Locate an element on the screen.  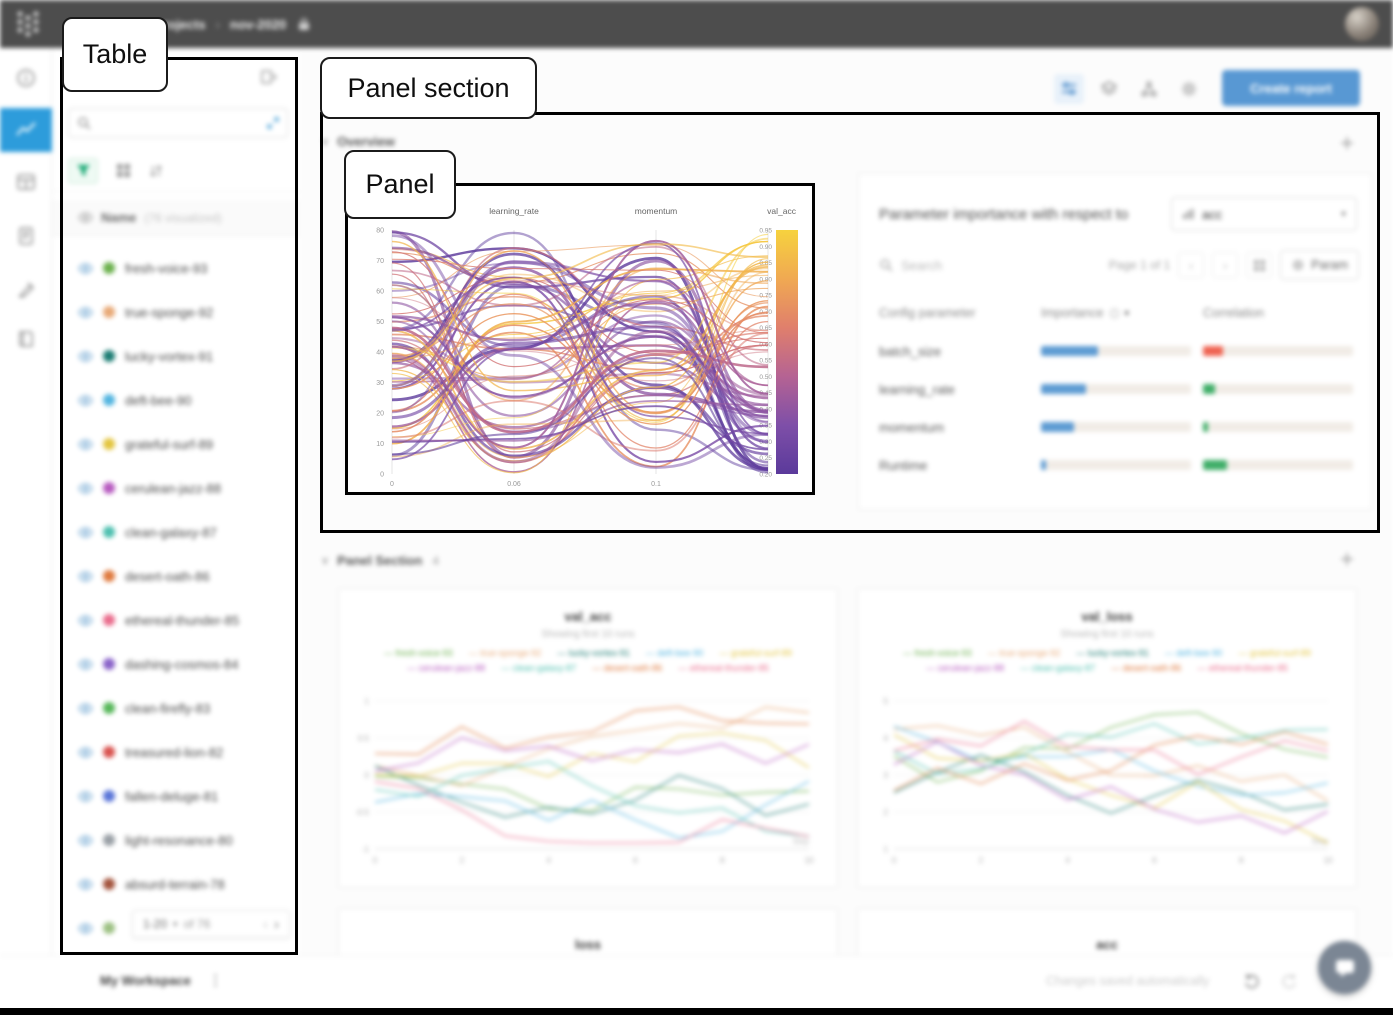
importance-column: Importance is located at coordinates (1072, 313).